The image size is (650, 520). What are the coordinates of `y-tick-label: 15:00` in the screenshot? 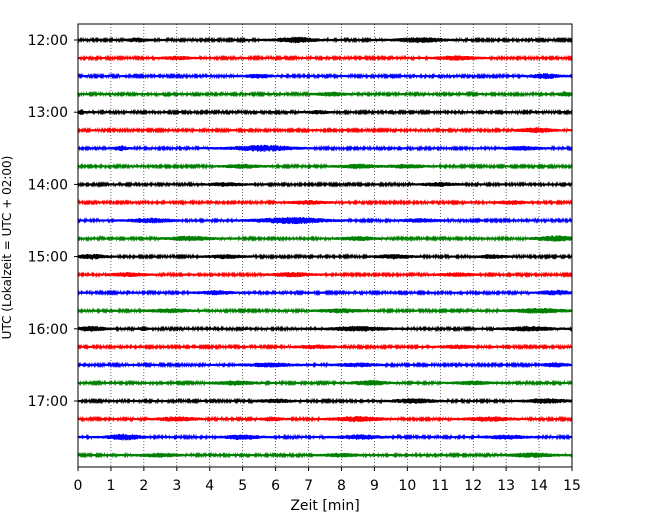 It's located at (48, 258).